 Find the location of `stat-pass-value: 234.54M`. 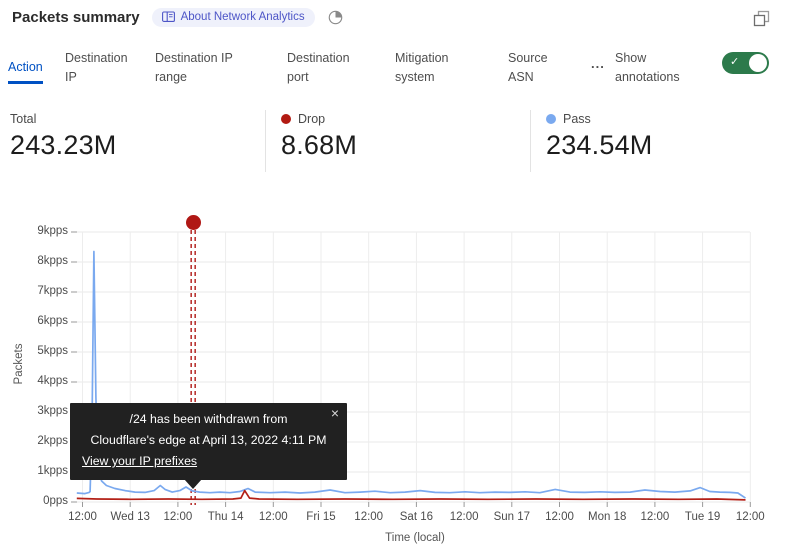

stat-pass-value: 234.54M is located at coordinates (599, 145).